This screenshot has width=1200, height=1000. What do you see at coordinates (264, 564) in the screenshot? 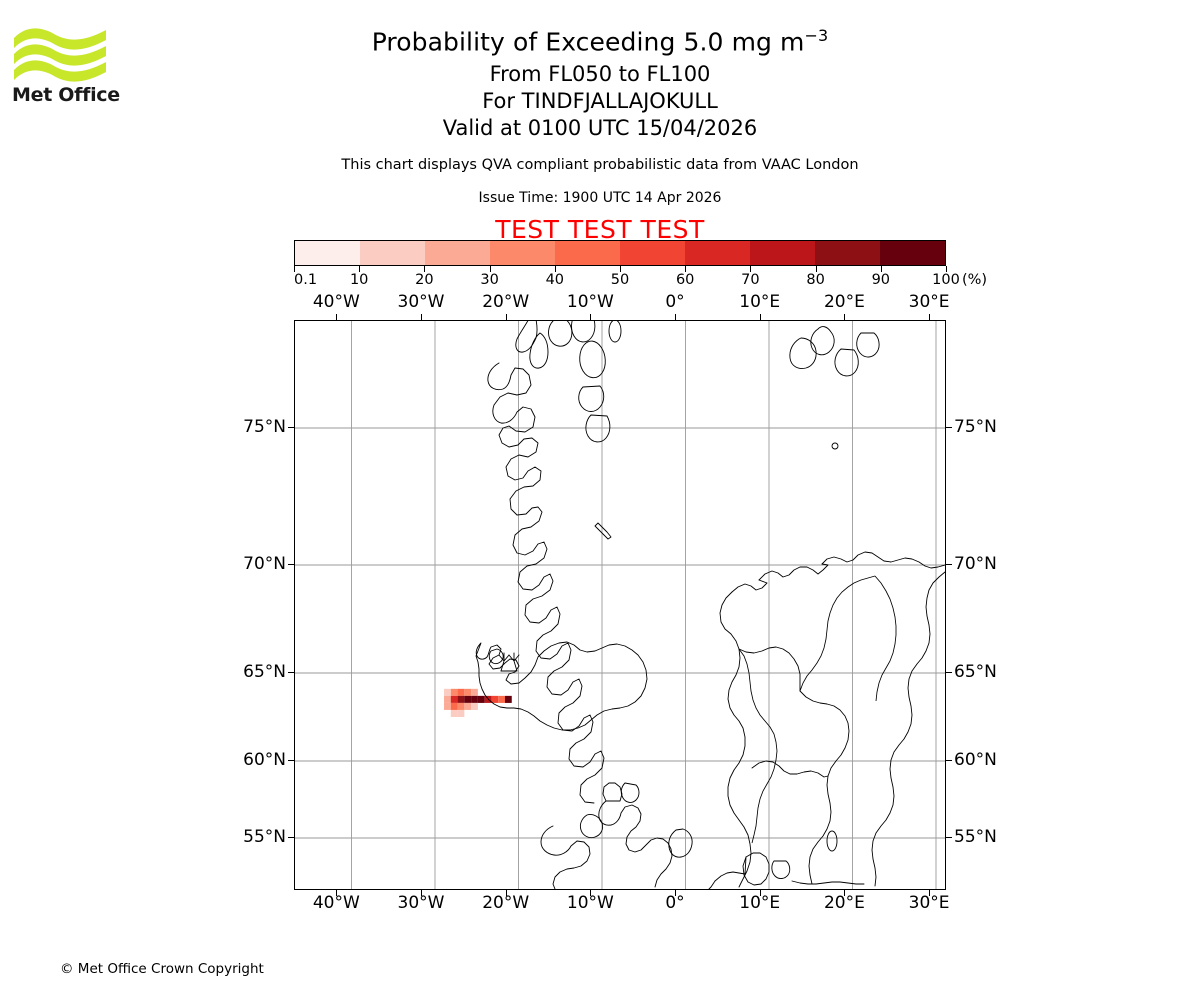
I see `lat-label-left-1: 70°N` at bounding box center [264, 564].